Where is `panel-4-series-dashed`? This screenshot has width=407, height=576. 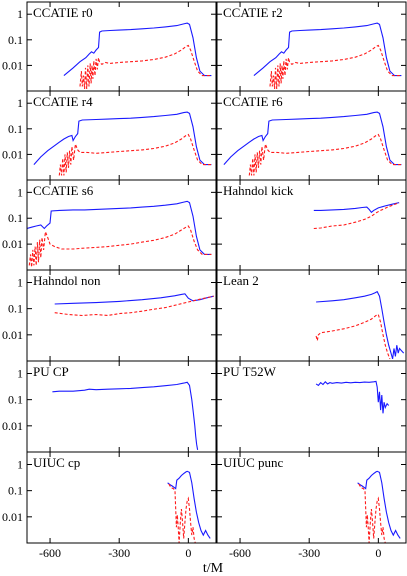 panel-4-series-dashed is located at coordinates (120, 246).